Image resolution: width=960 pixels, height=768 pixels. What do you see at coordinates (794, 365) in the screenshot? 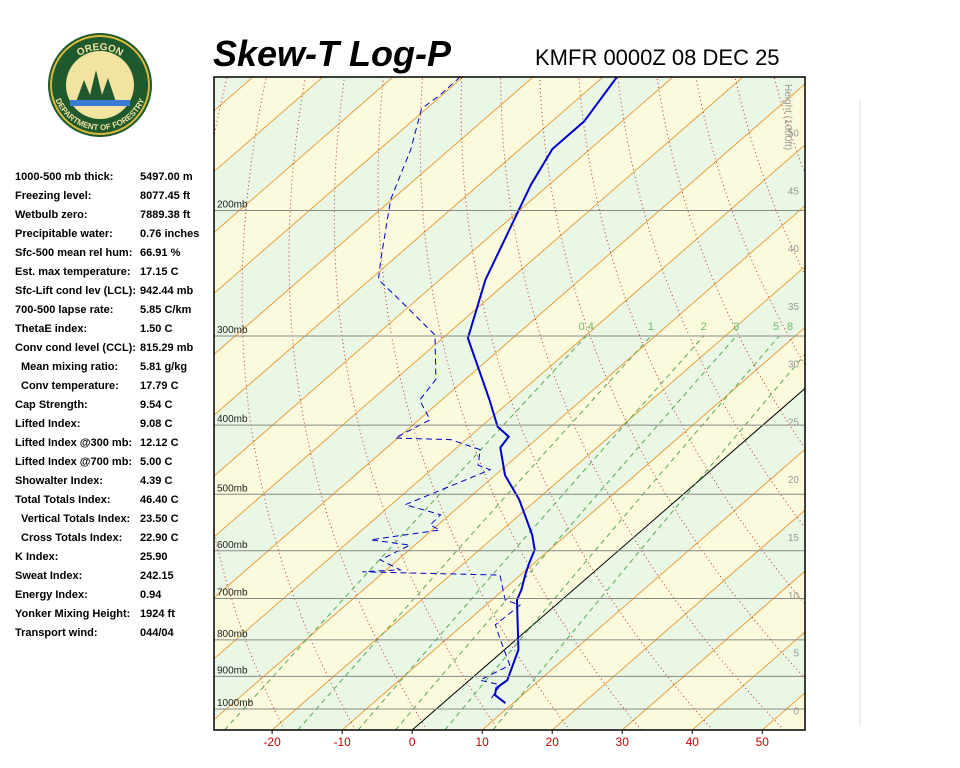
I see `height-tick-label: 30` at bounding box center [794, 365].